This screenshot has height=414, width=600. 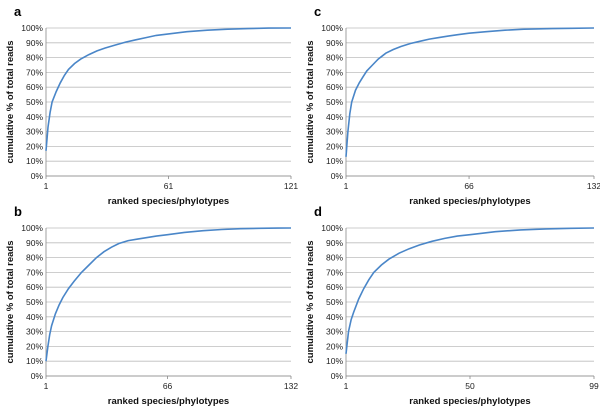 What do you see at coordinates (317, 11) in the screenshot?
I see `panel-label: c` at bounding box center [317, 11].